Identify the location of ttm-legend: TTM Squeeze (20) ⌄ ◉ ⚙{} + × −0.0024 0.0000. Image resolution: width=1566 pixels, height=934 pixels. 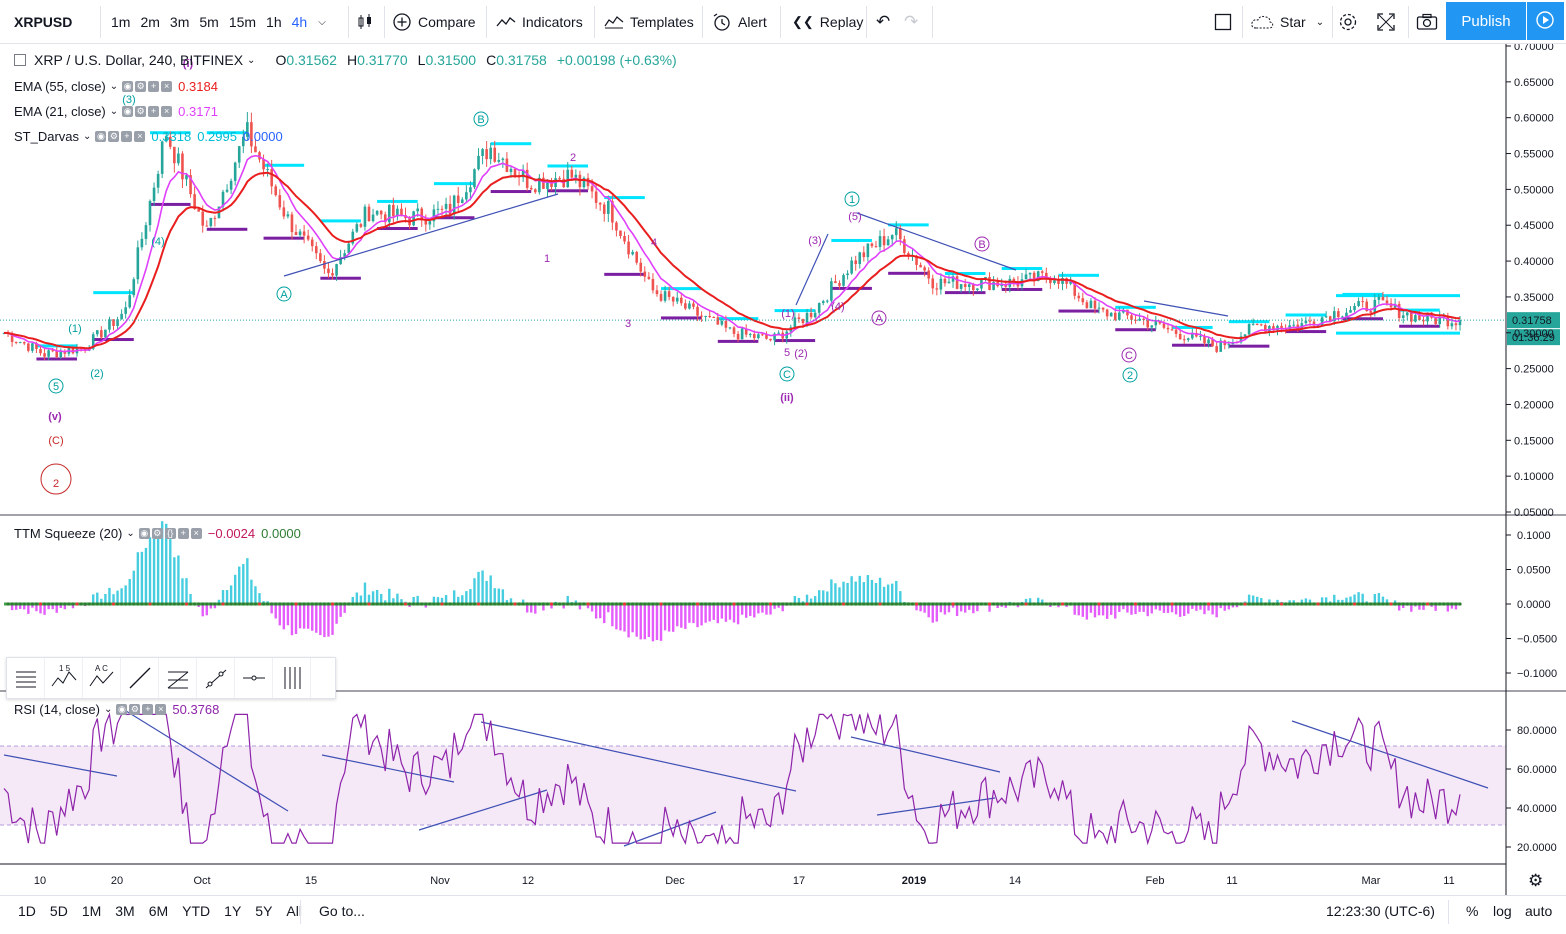
(157, 533).